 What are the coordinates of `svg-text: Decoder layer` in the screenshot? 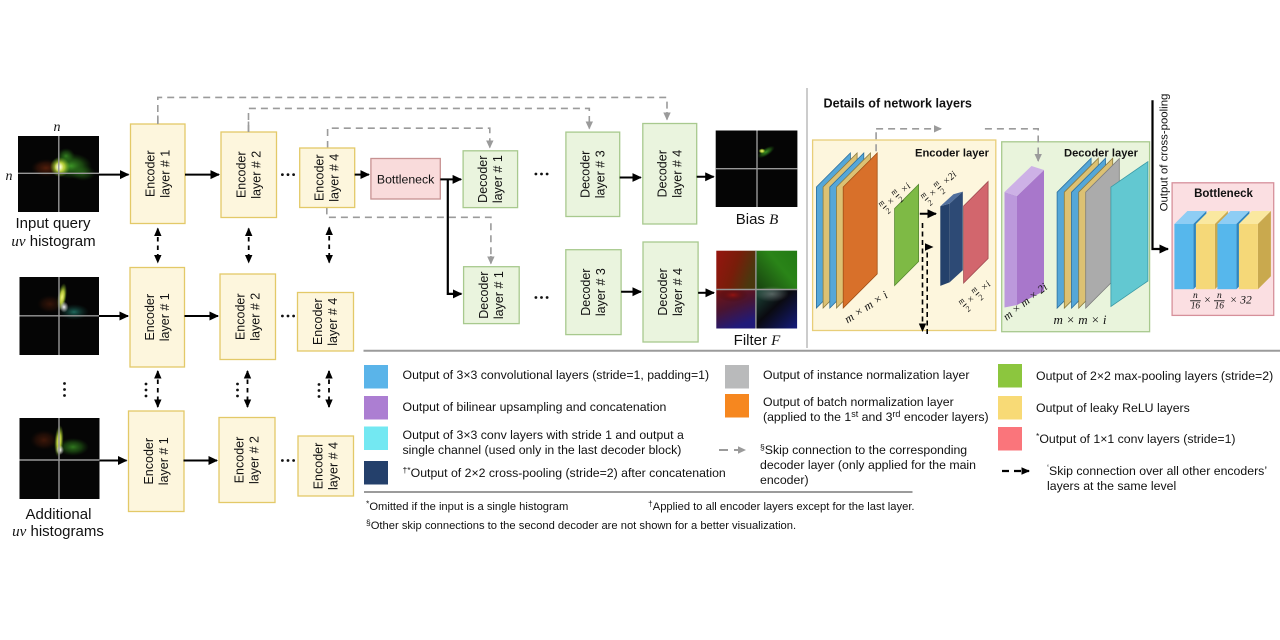 It's located at (1101, 154).